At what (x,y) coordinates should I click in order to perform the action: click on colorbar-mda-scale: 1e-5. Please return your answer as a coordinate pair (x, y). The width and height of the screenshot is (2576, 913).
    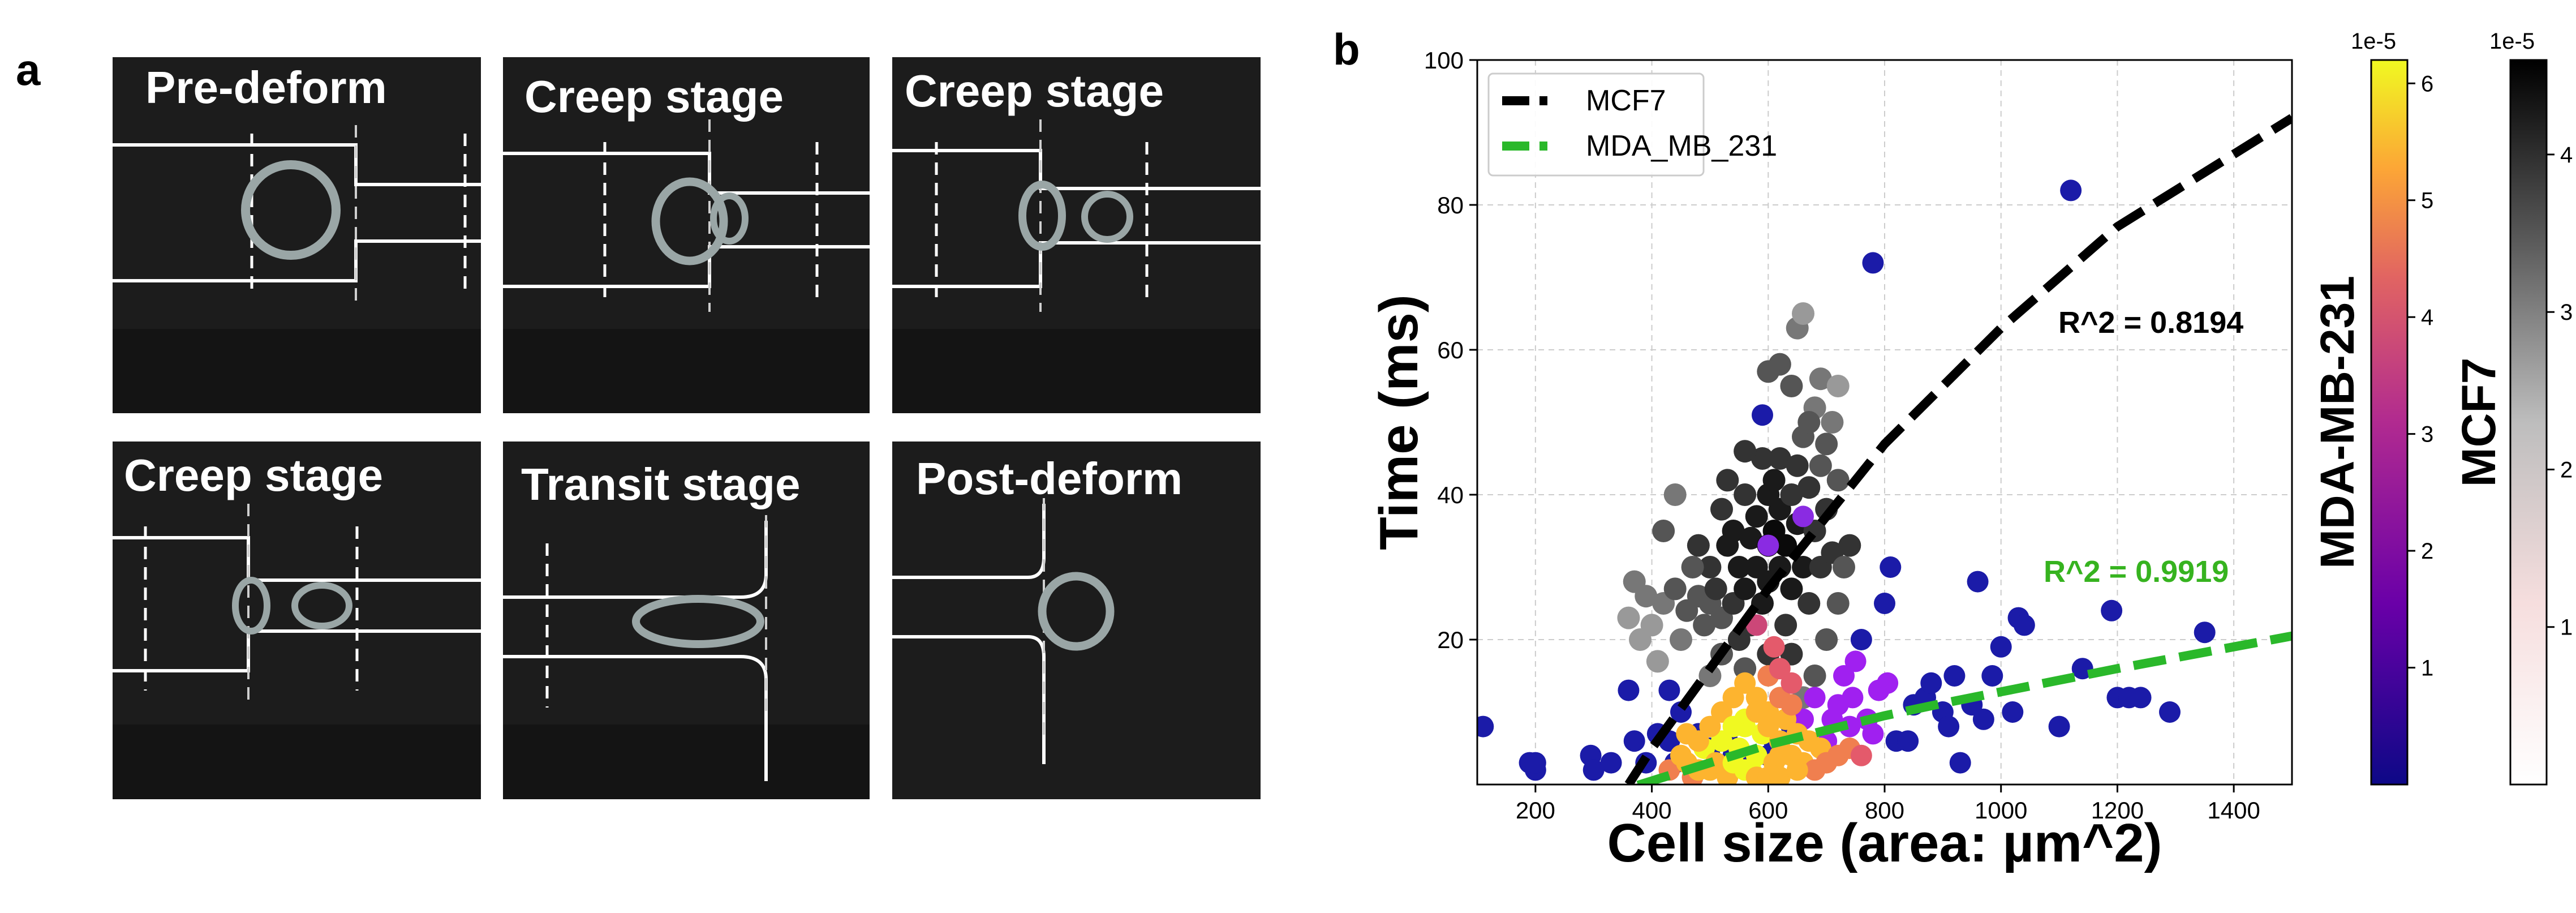
    Looking at the image, I should click on (2373, 41).